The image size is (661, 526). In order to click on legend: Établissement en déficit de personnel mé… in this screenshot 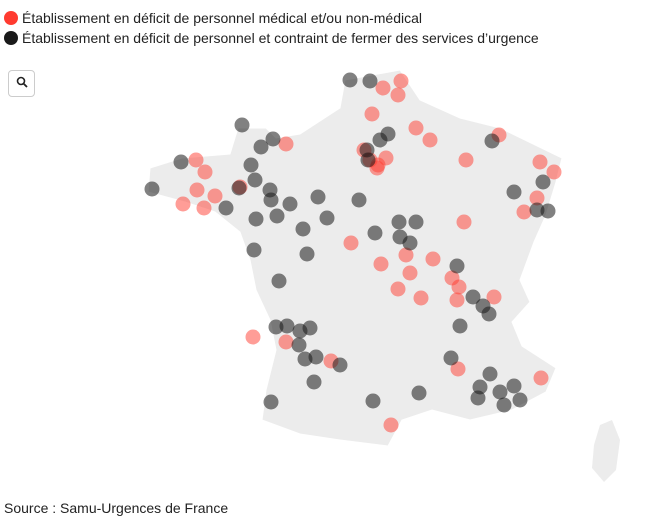, I will do `click(271, 28)`.